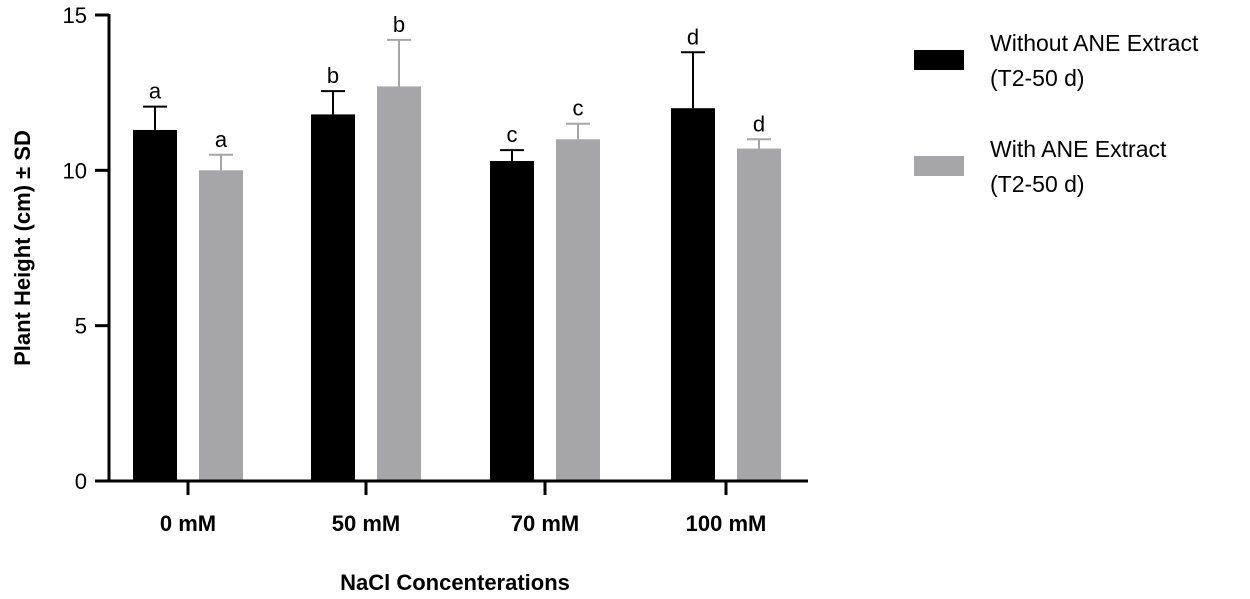  Describe the element at coordinates (726, 523) in the screenshot. I see `x-tick-label: 100 mM` at that location.